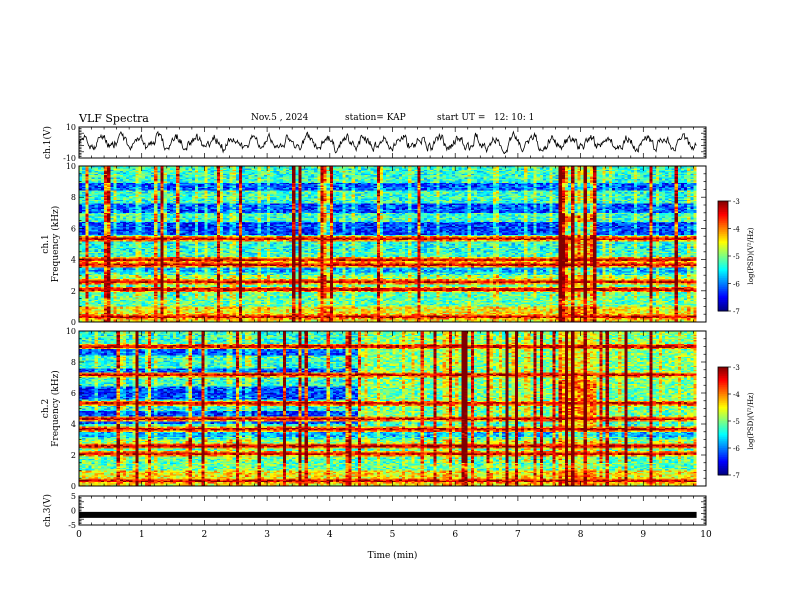 This screenshot has width=792, height=616. I want to click on x-tick-label: 9, so click(643, 535).